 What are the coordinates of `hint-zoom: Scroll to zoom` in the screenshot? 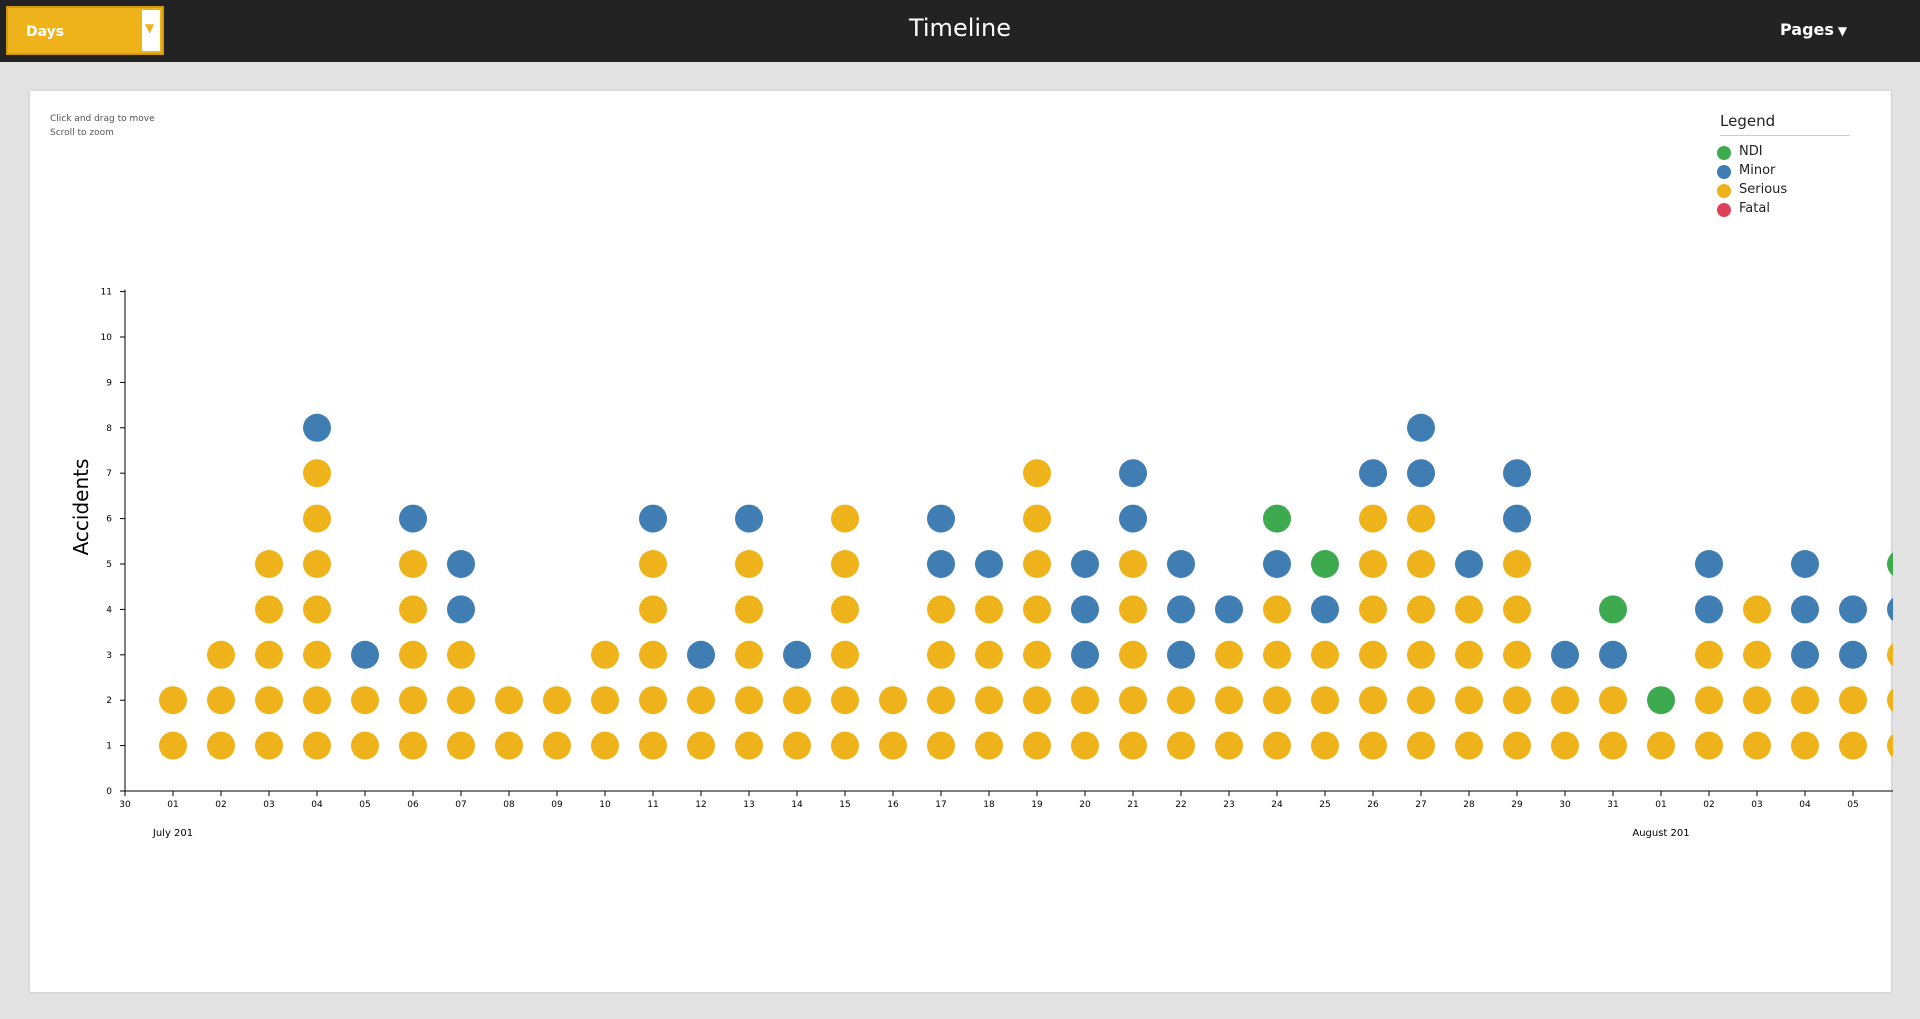 It's located at (82, 133).